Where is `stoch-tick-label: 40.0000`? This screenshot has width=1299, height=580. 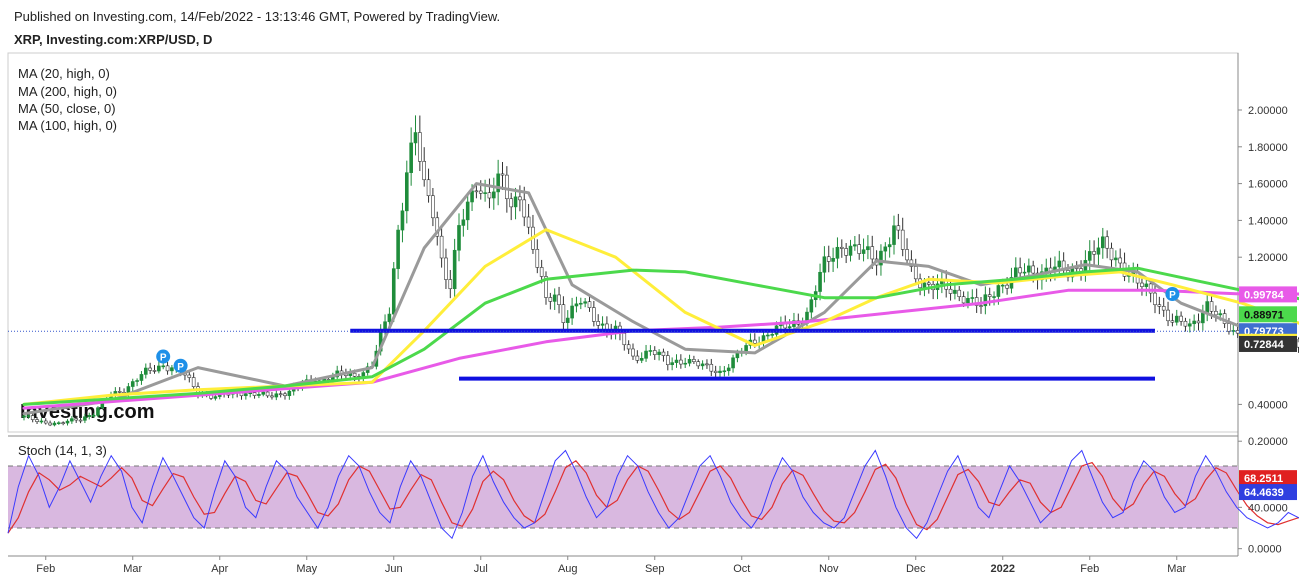 stoch-tick-label: 40.0000 is located at coordinates (1268, 508).